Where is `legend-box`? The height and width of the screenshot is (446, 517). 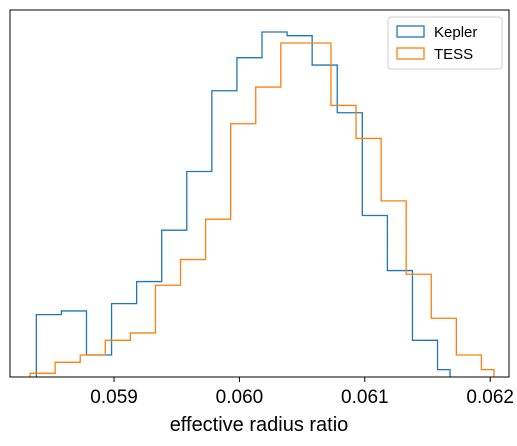 legend-box is located at coordinates (445, 43).